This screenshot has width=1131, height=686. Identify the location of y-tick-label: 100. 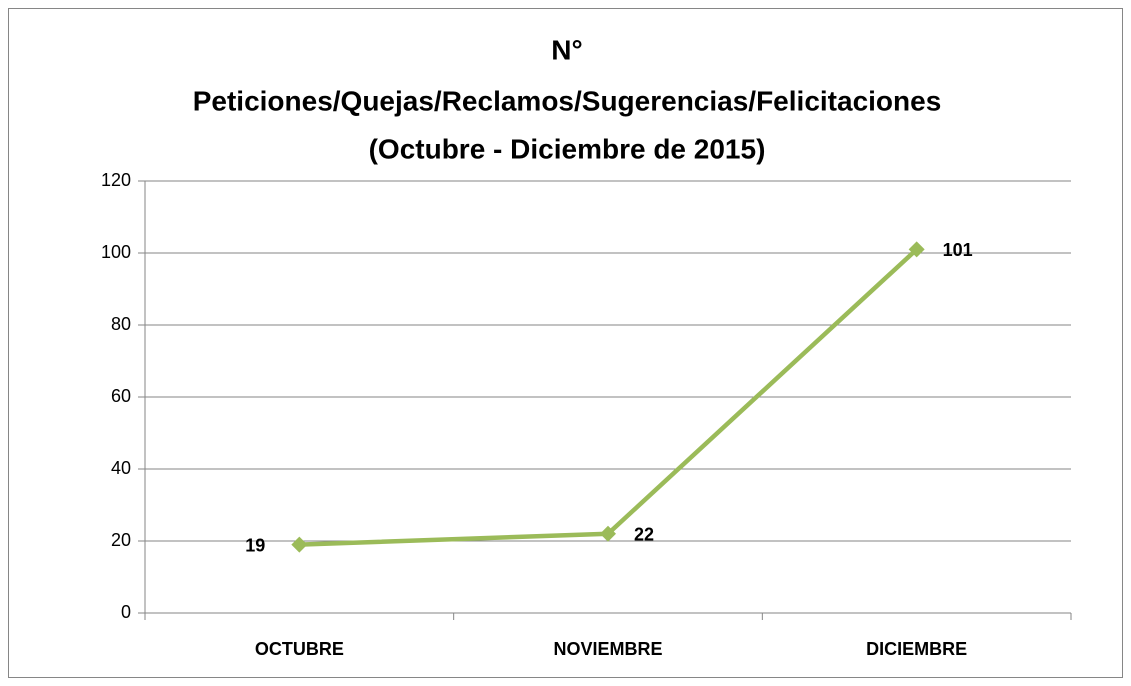
(116, 252).